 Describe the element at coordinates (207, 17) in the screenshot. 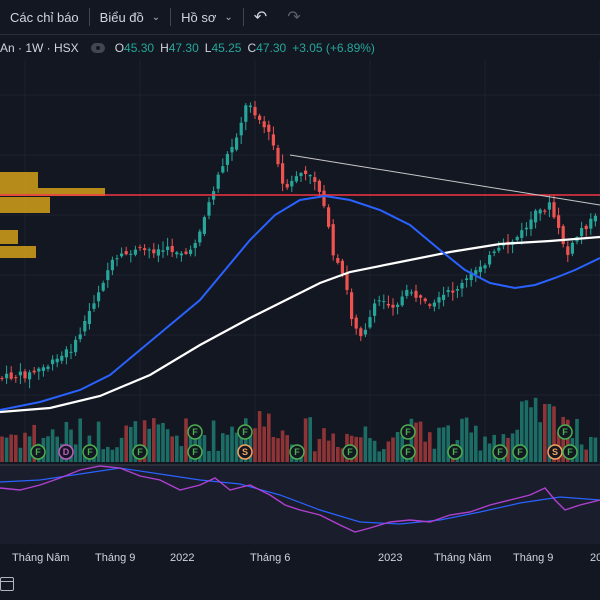

I see `profile-button: Hồ sơ ⌄` at that location.